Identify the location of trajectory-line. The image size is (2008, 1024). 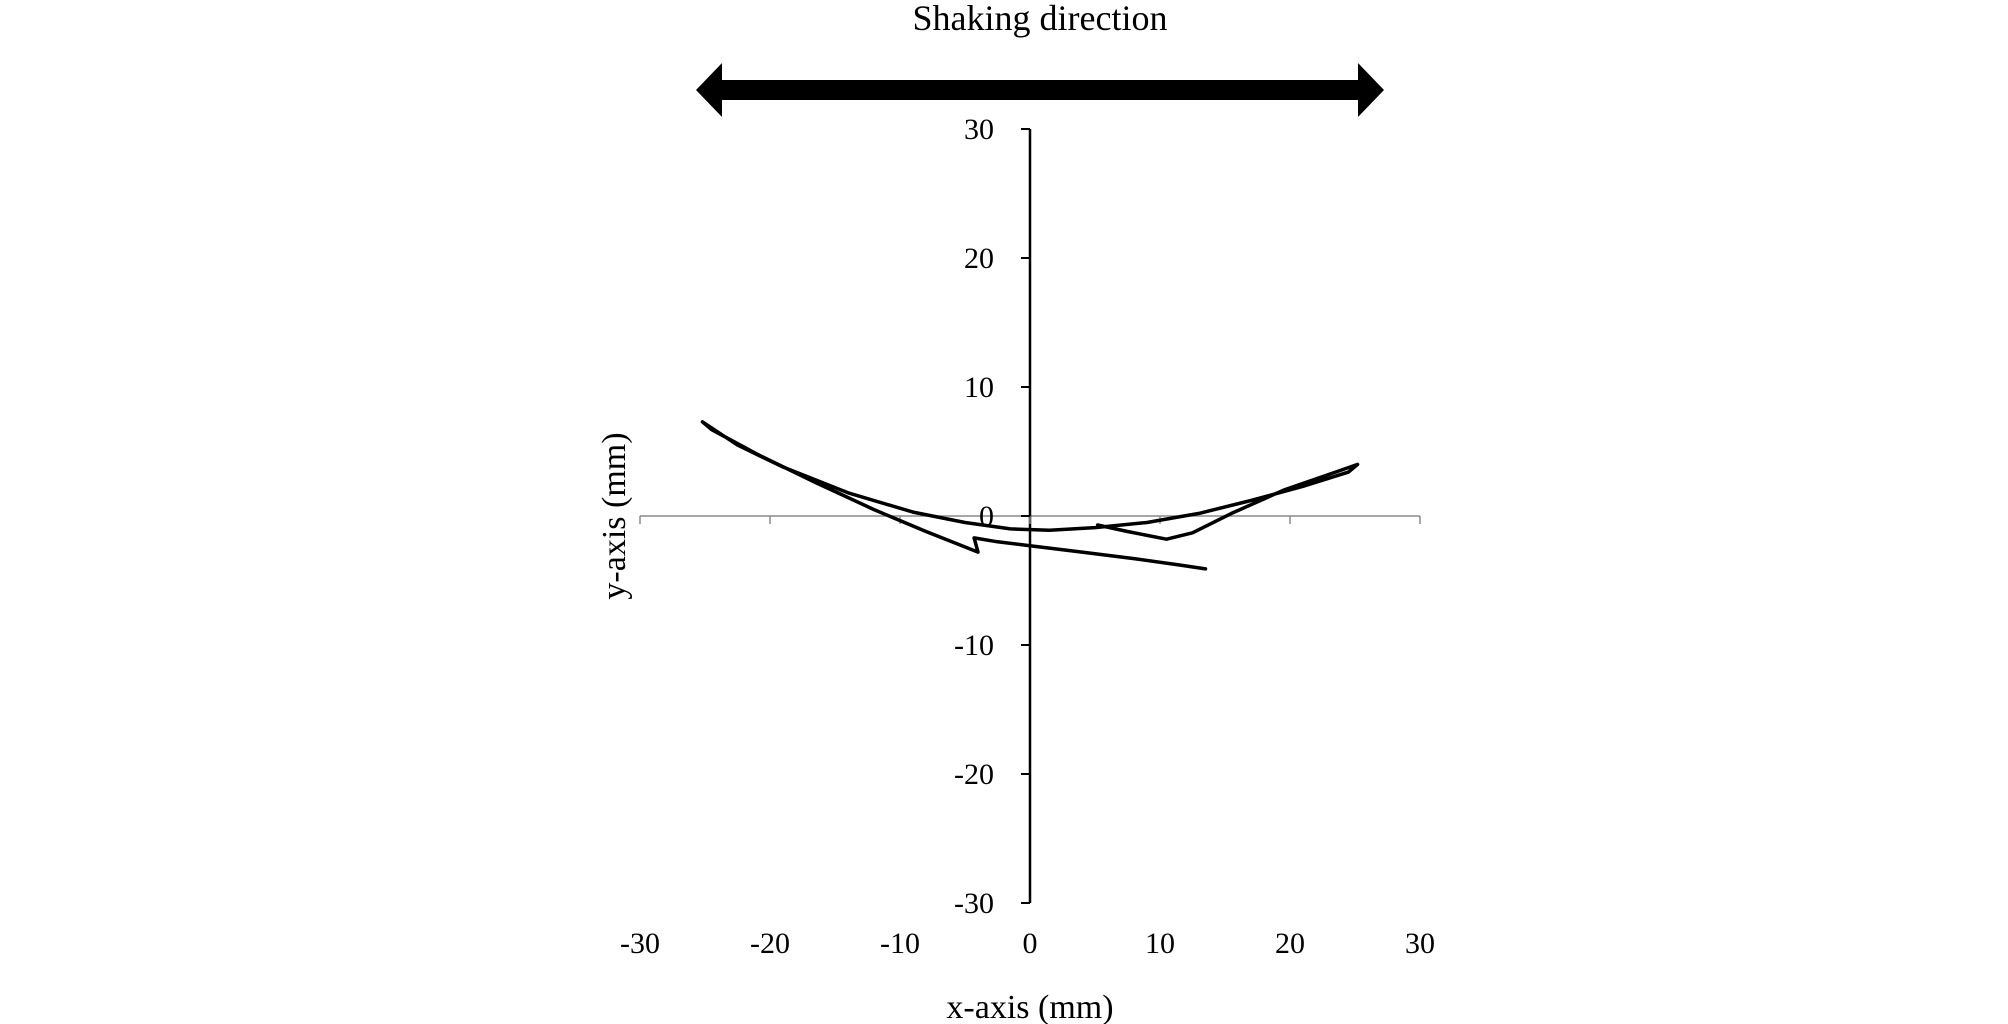
(1030, 495).